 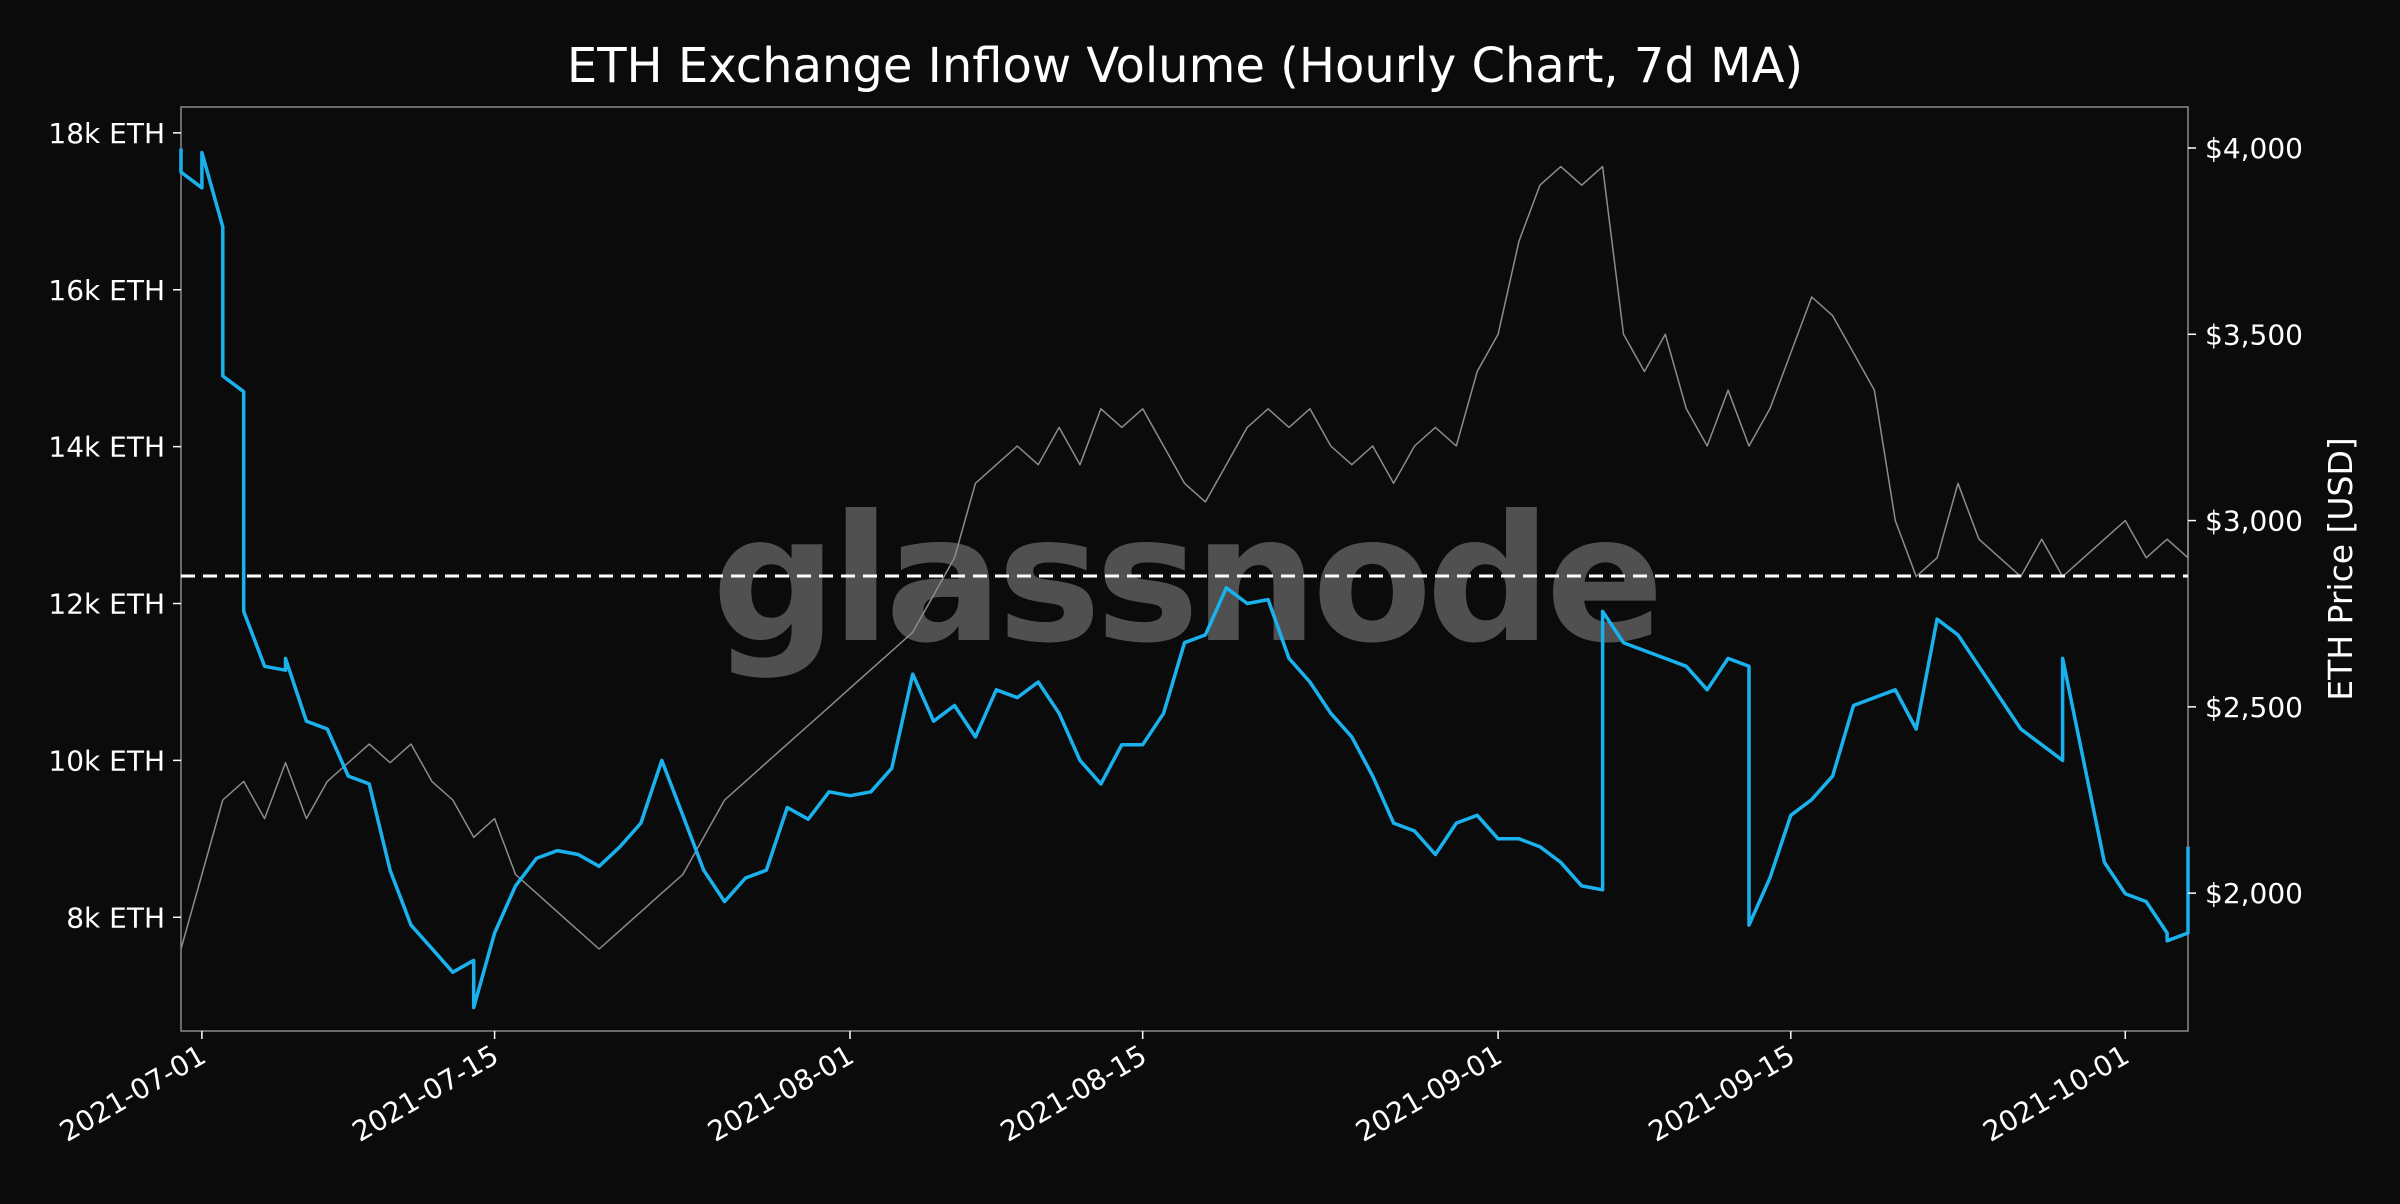 I want to click on right-tick-label: $2,500, so click(x=2254, y=707).